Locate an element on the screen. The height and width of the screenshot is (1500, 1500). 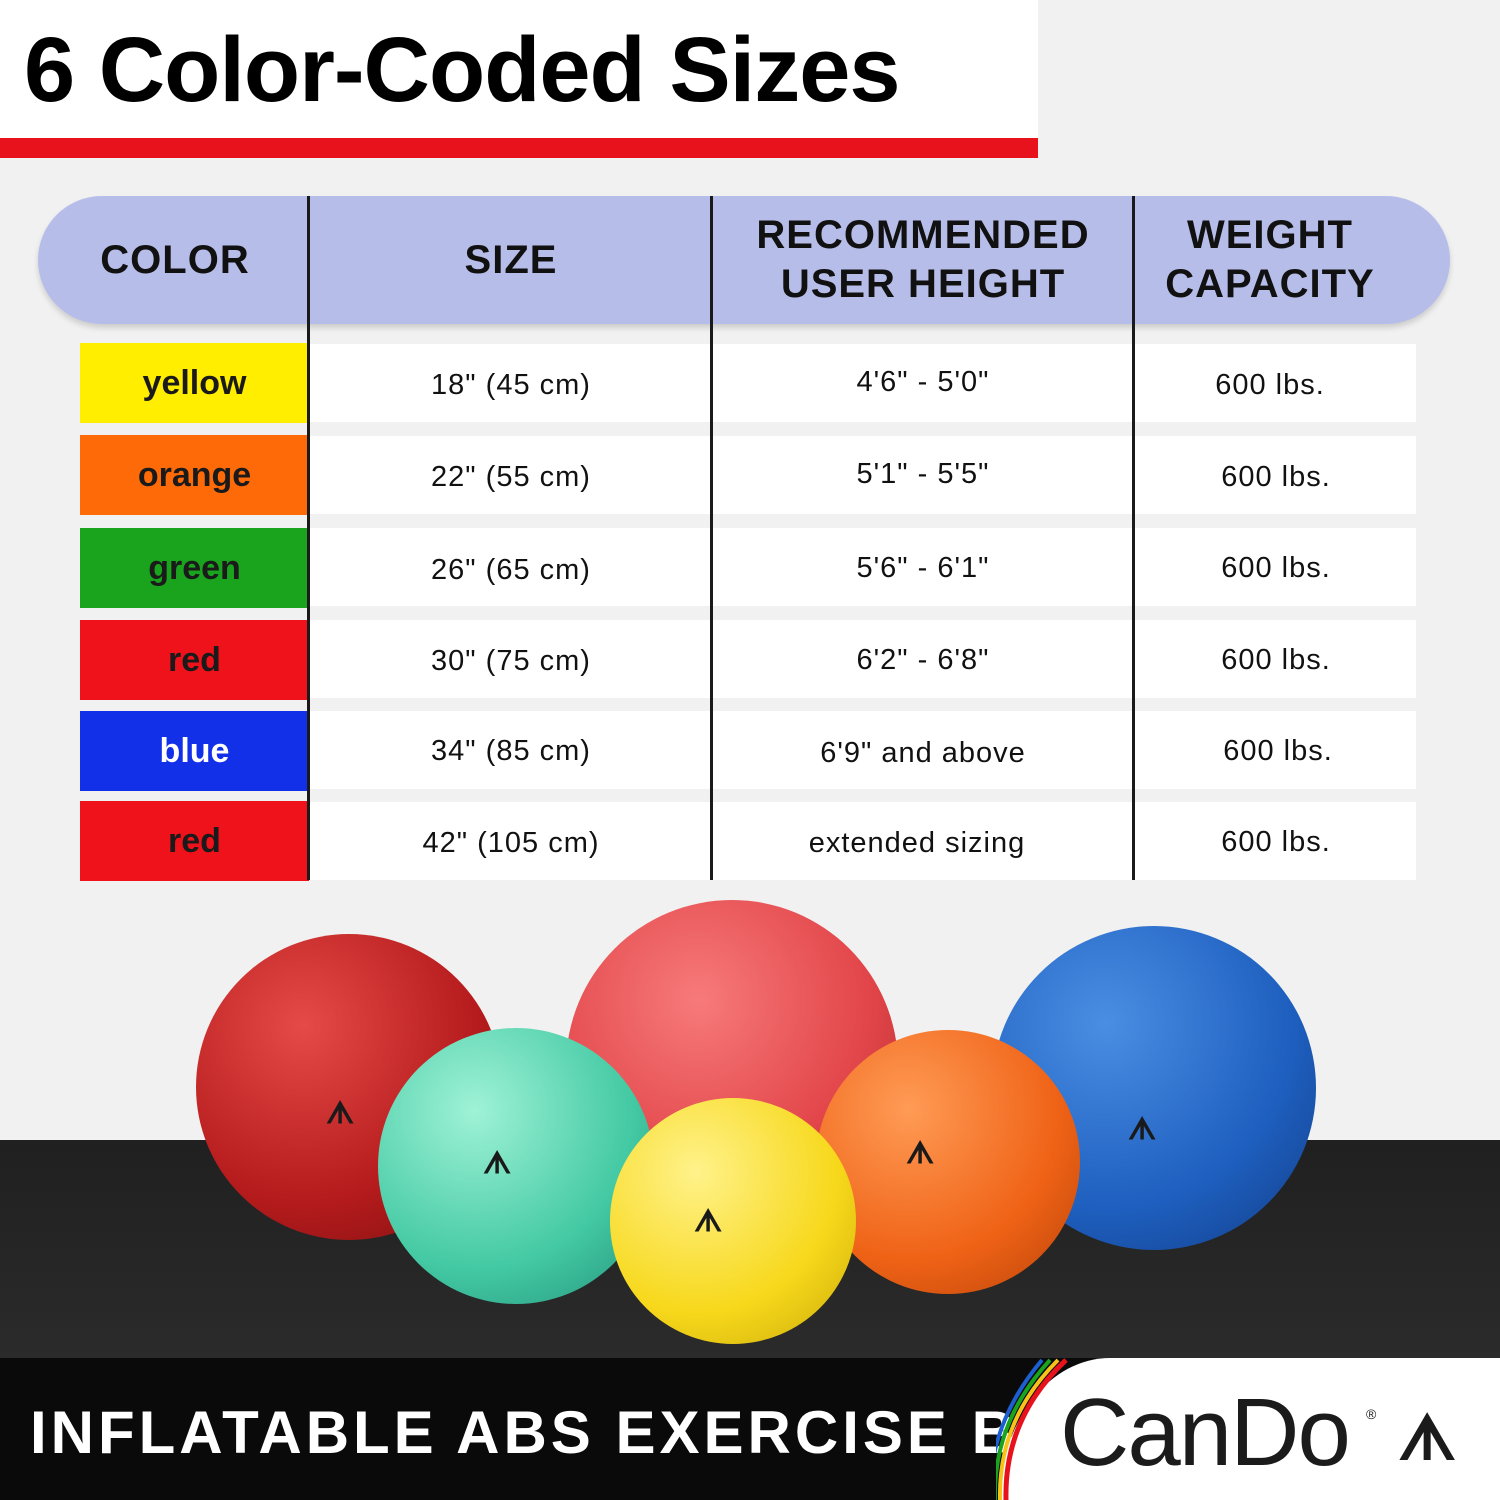
color-swatch-yellow: yellow is located at coordinates (194, 383).